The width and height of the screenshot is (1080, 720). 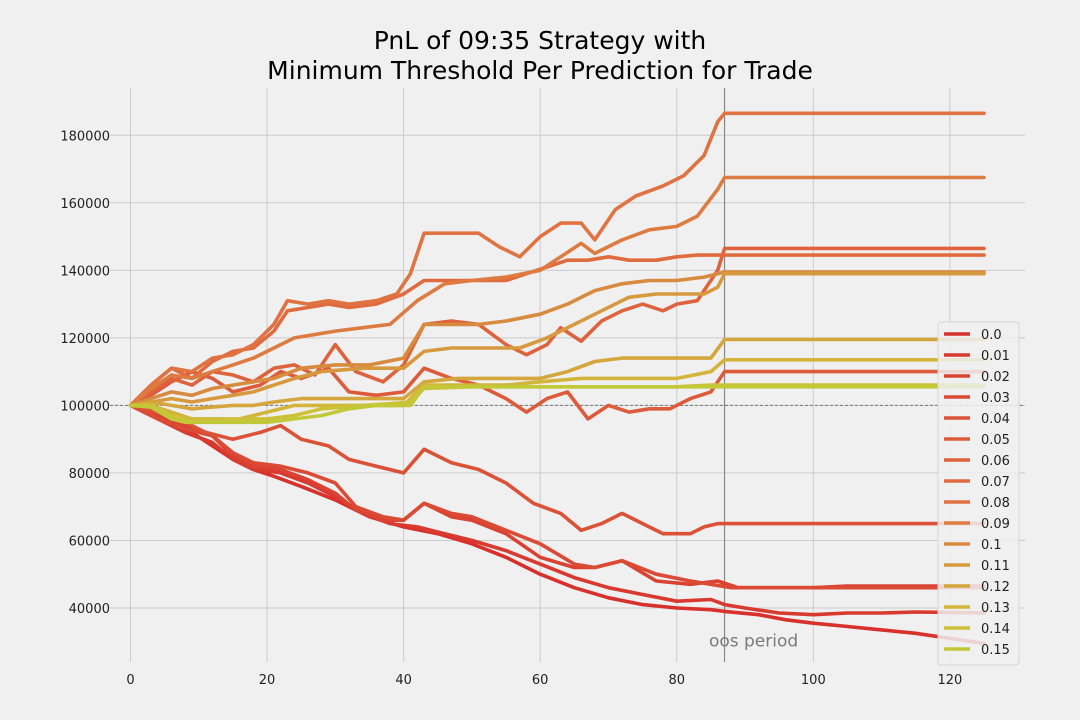 I want to click on legend-label-0.09: 0.09, so click(x=995, y=524).